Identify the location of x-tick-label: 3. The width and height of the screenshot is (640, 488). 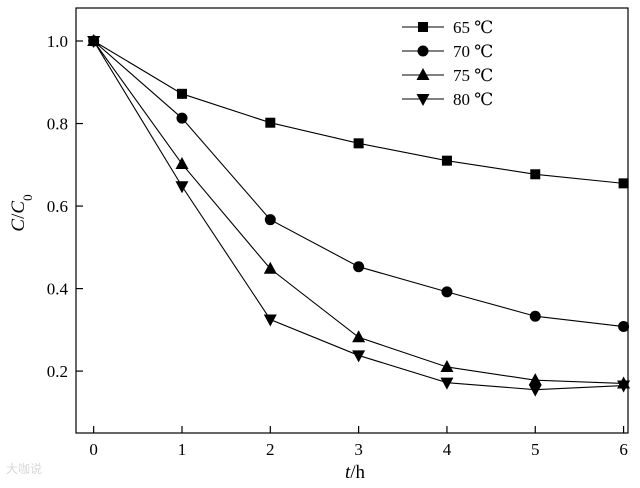
(358, 449).